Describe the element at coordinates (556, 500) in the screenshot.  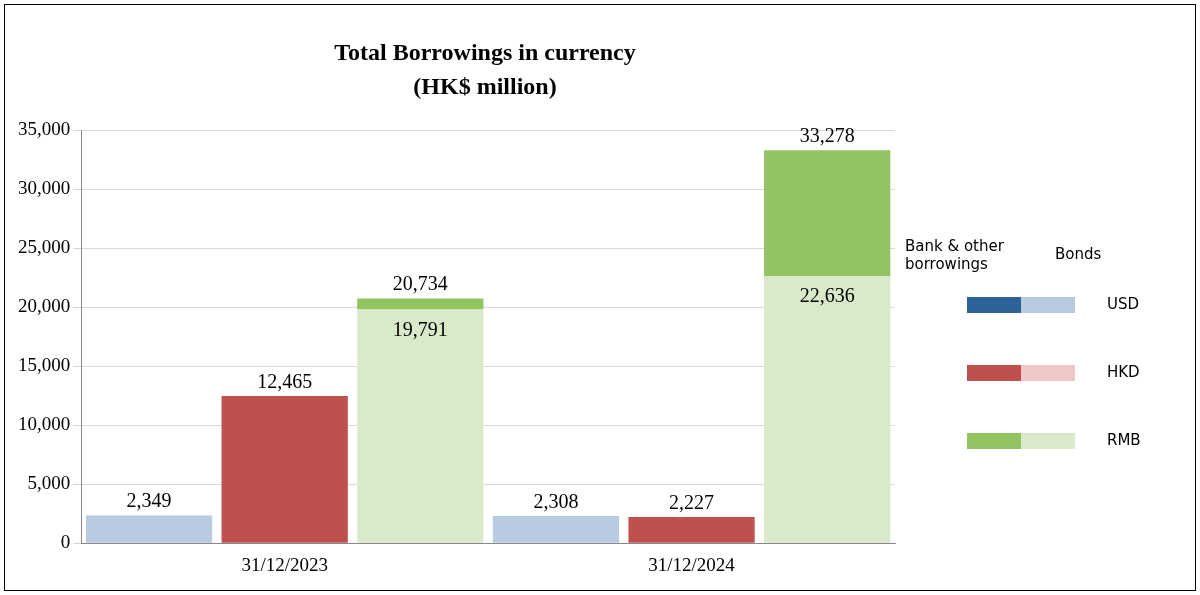
I see `data-label: 2,308` at that location.